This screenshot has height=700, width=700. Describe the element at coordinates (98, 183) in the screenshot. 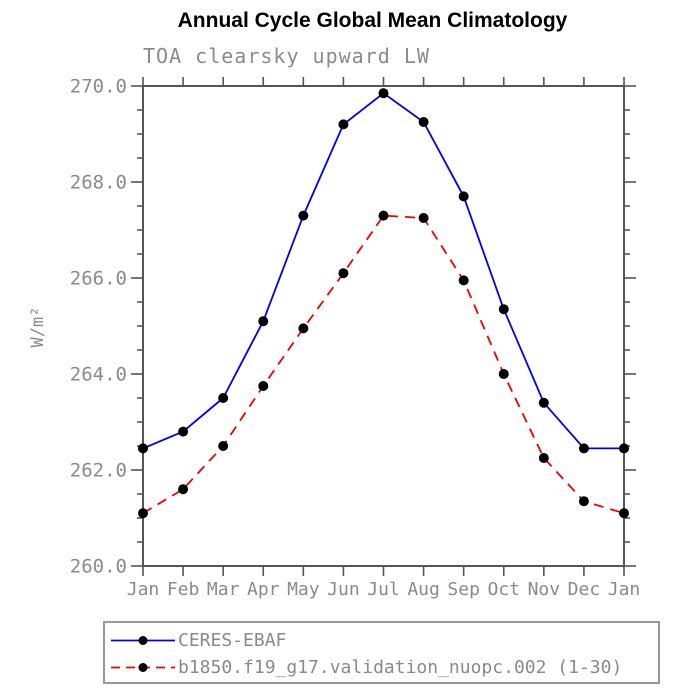

I see `y-tick-label: 268.0` at that location.